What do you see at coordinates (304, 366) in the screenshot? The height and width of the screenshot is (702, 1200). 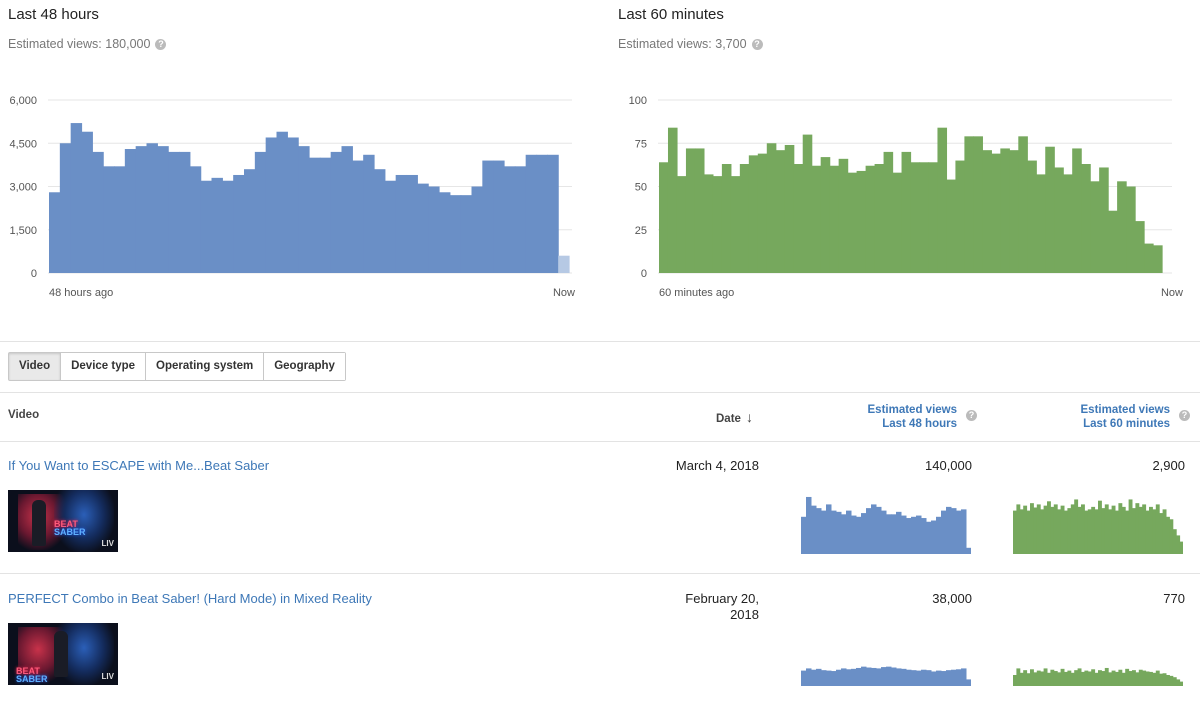 I see `tab-geography: Geography` at bounding box center [304, 366].